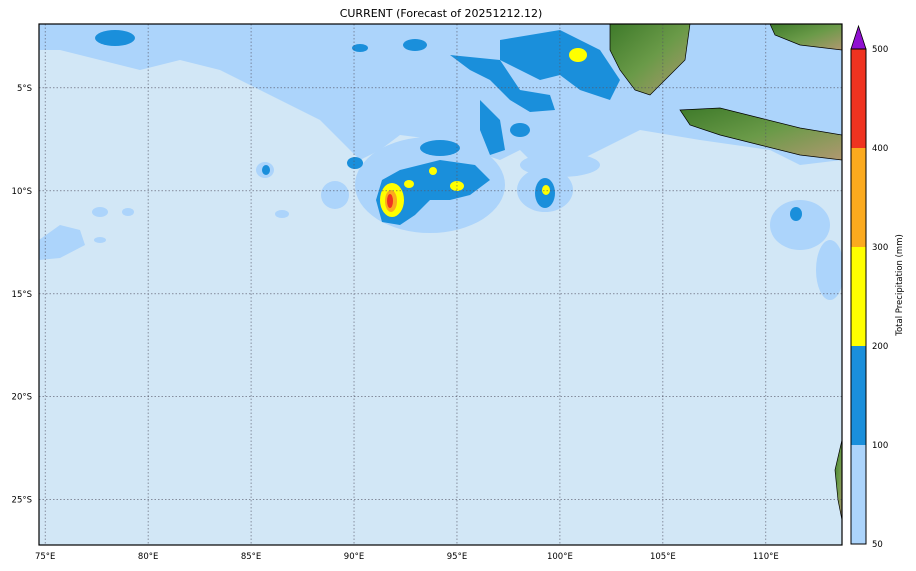 The height and width of the screenshot is (571, 916). I want to click on lon-tick-label: 90°E, so click(354, 557).